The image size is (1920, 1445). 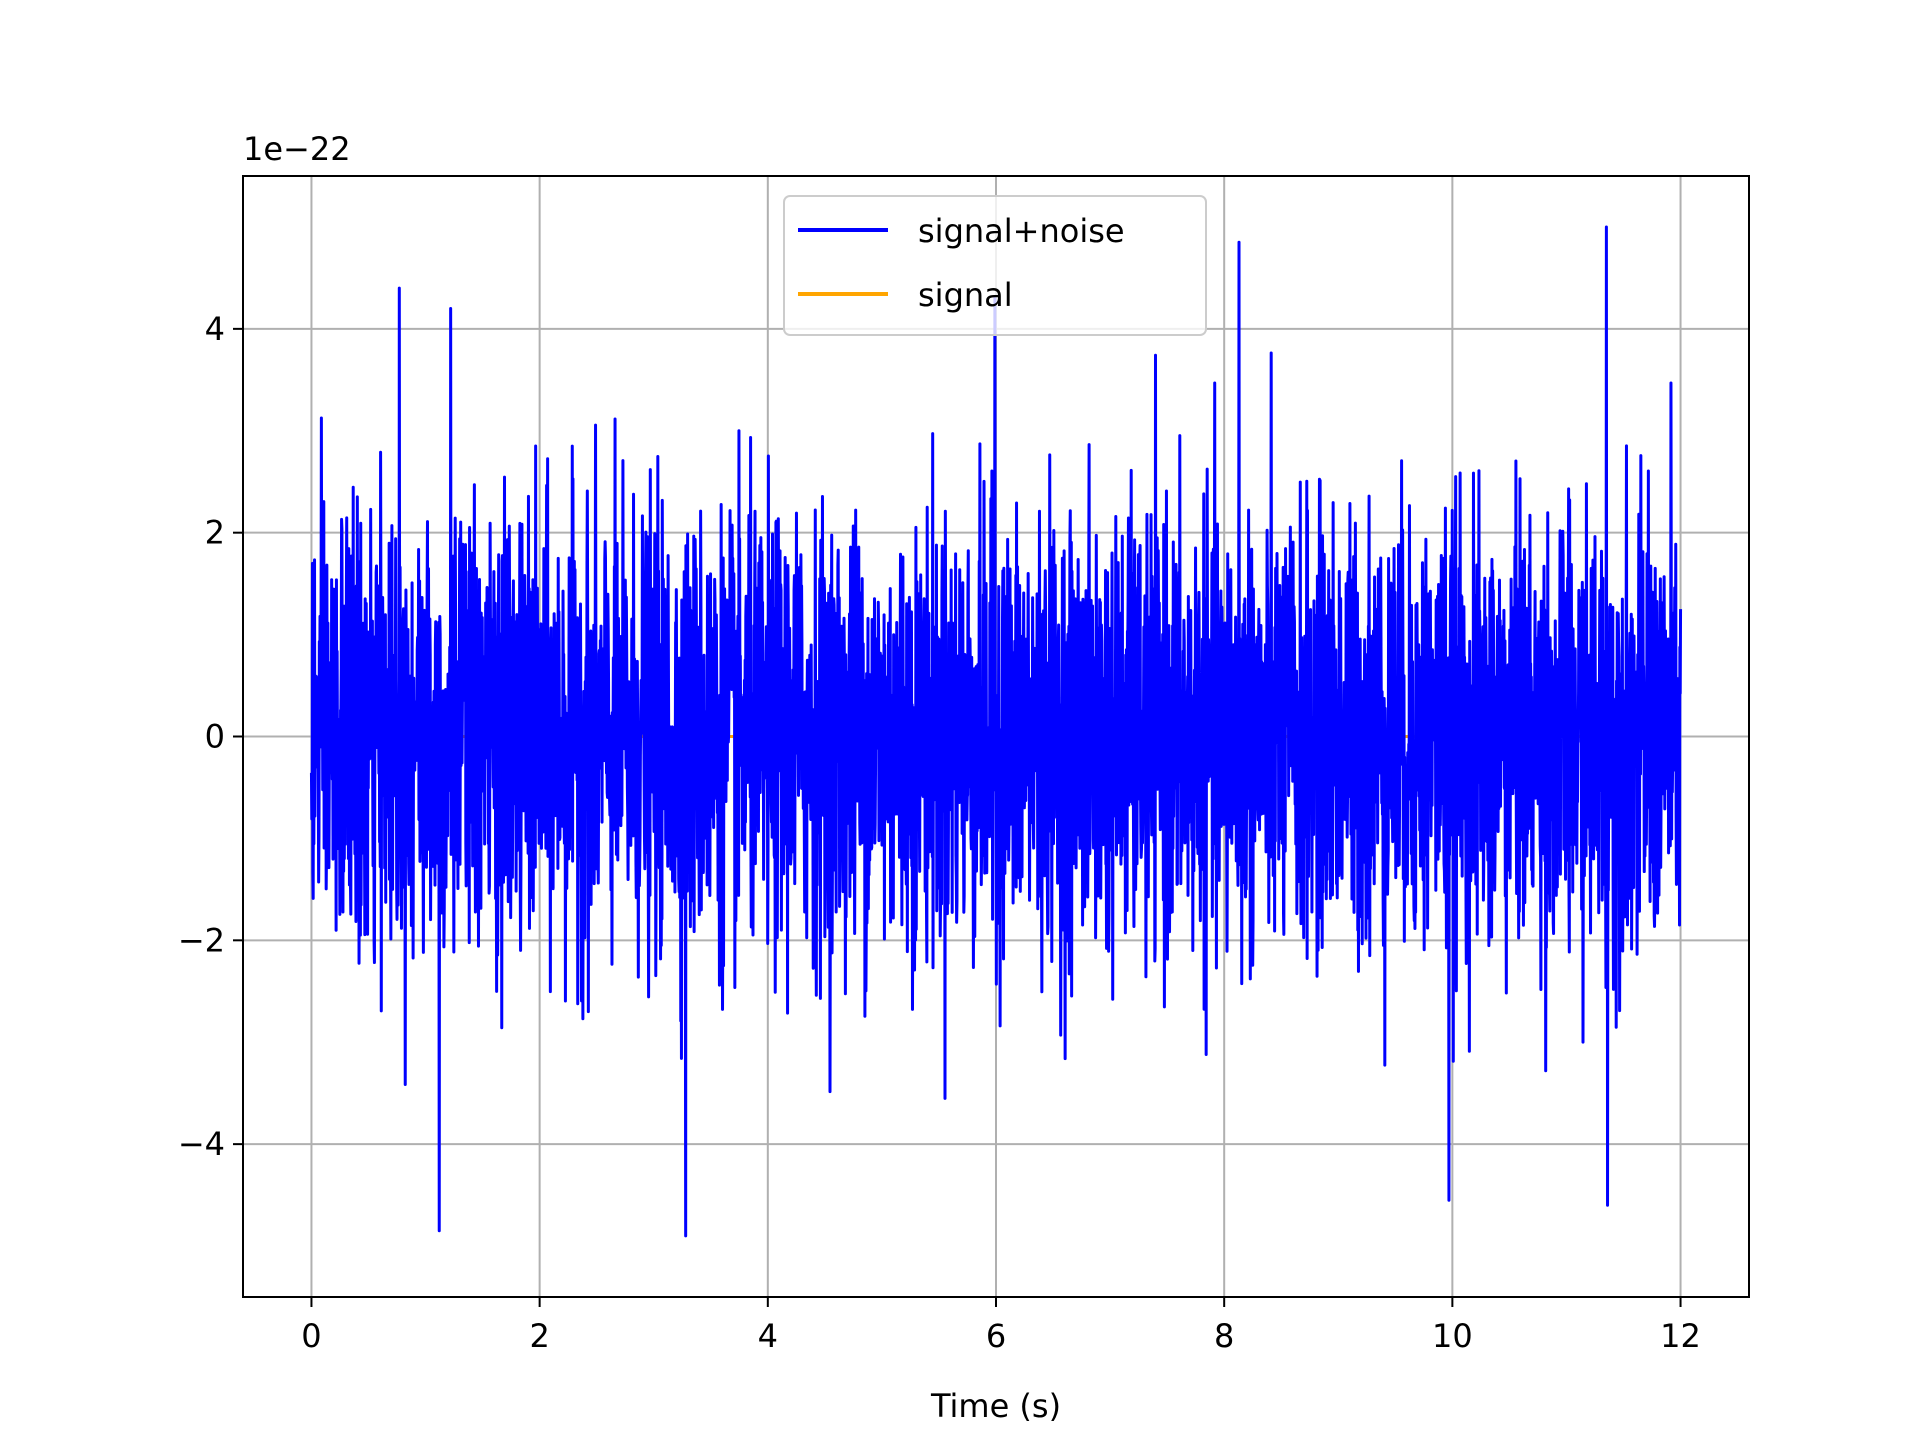 What do you see at coordinates (1021, 231) in the screenshot?
I see `legend-label-signal-noise: signal+noise` at bounding box center [1021, 231].